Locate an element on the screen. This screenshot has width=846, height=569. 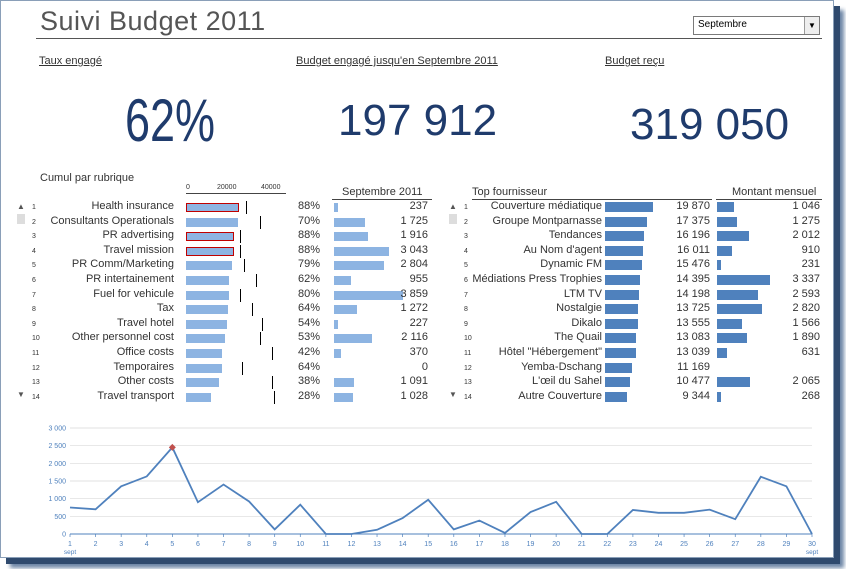
rubrique-row: 13 Other costs 38% 1 091 is located at coordinates (220, 382).